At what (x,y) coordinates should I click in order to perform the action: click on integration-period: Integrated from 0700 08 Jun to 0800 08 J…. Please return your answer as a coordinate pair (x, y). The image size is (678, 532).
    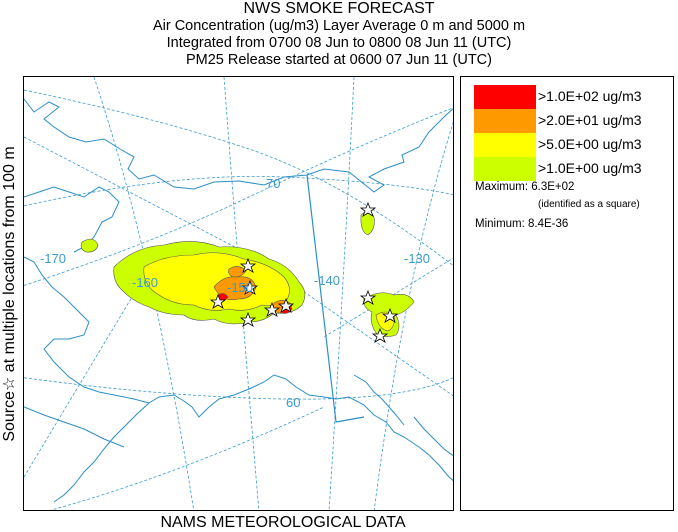
    Looking at the image, I should click on (339, 43).